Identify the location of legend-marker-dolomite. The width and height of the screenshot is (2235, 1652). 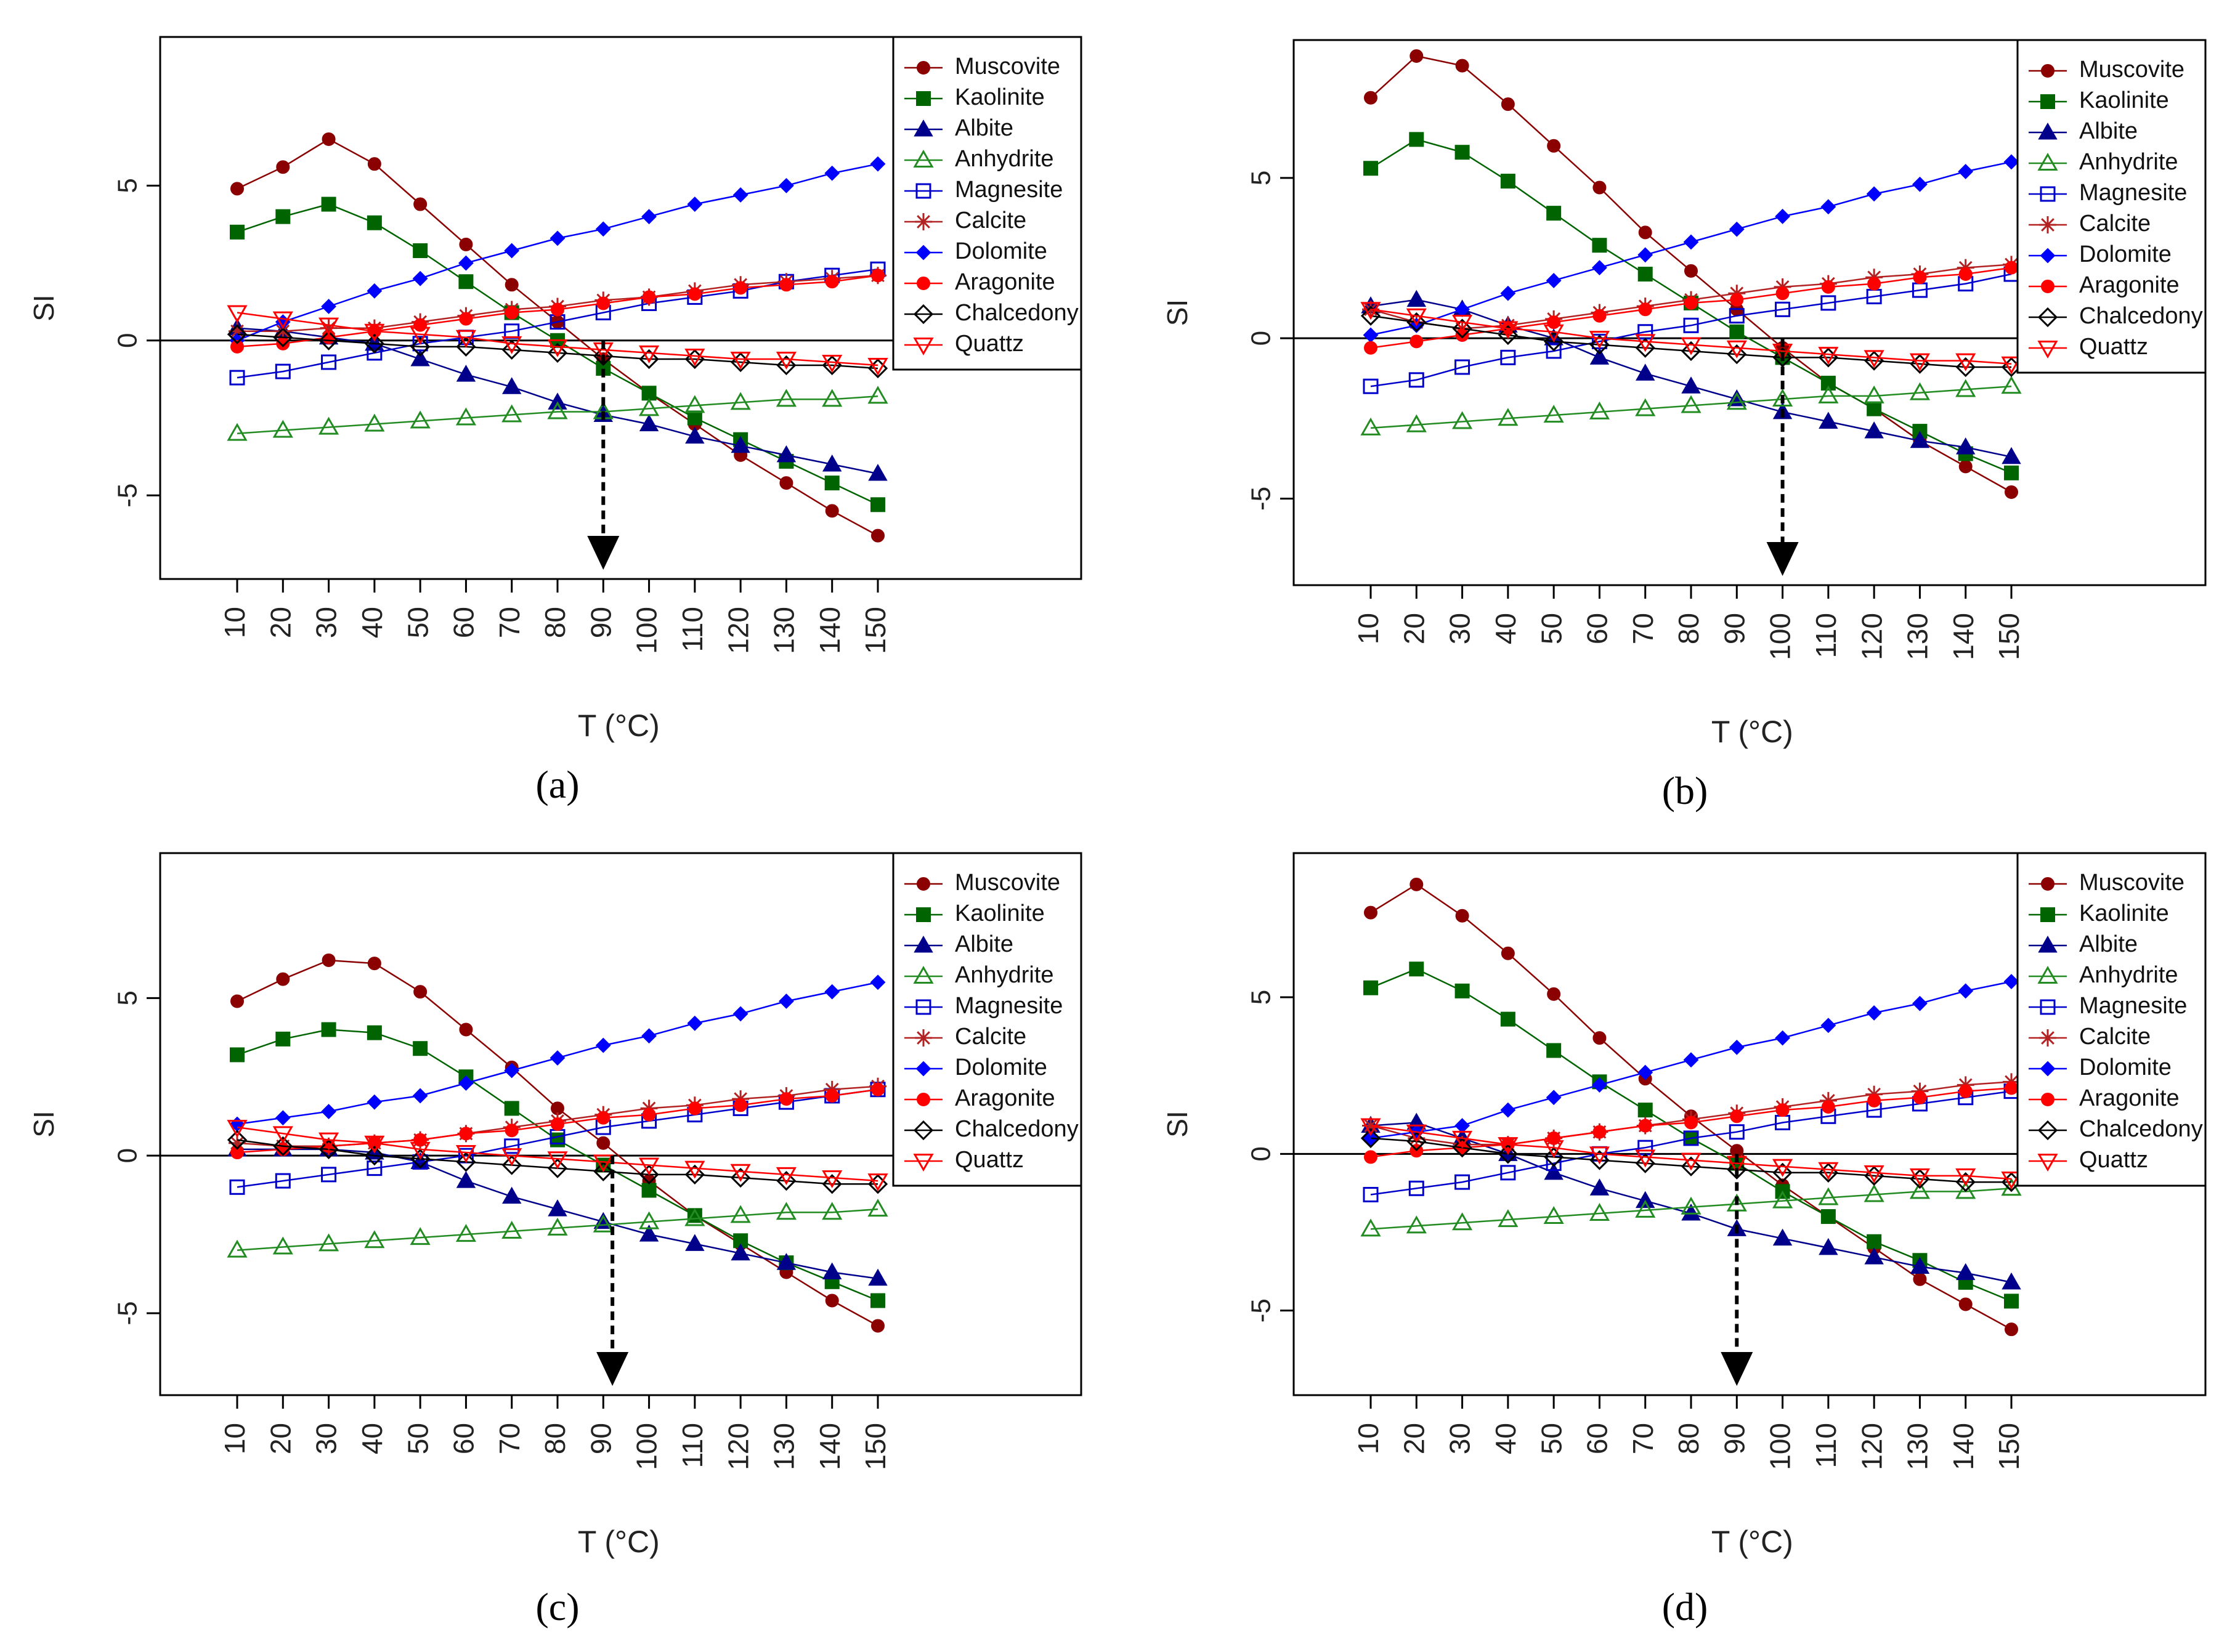
(923, 1069).